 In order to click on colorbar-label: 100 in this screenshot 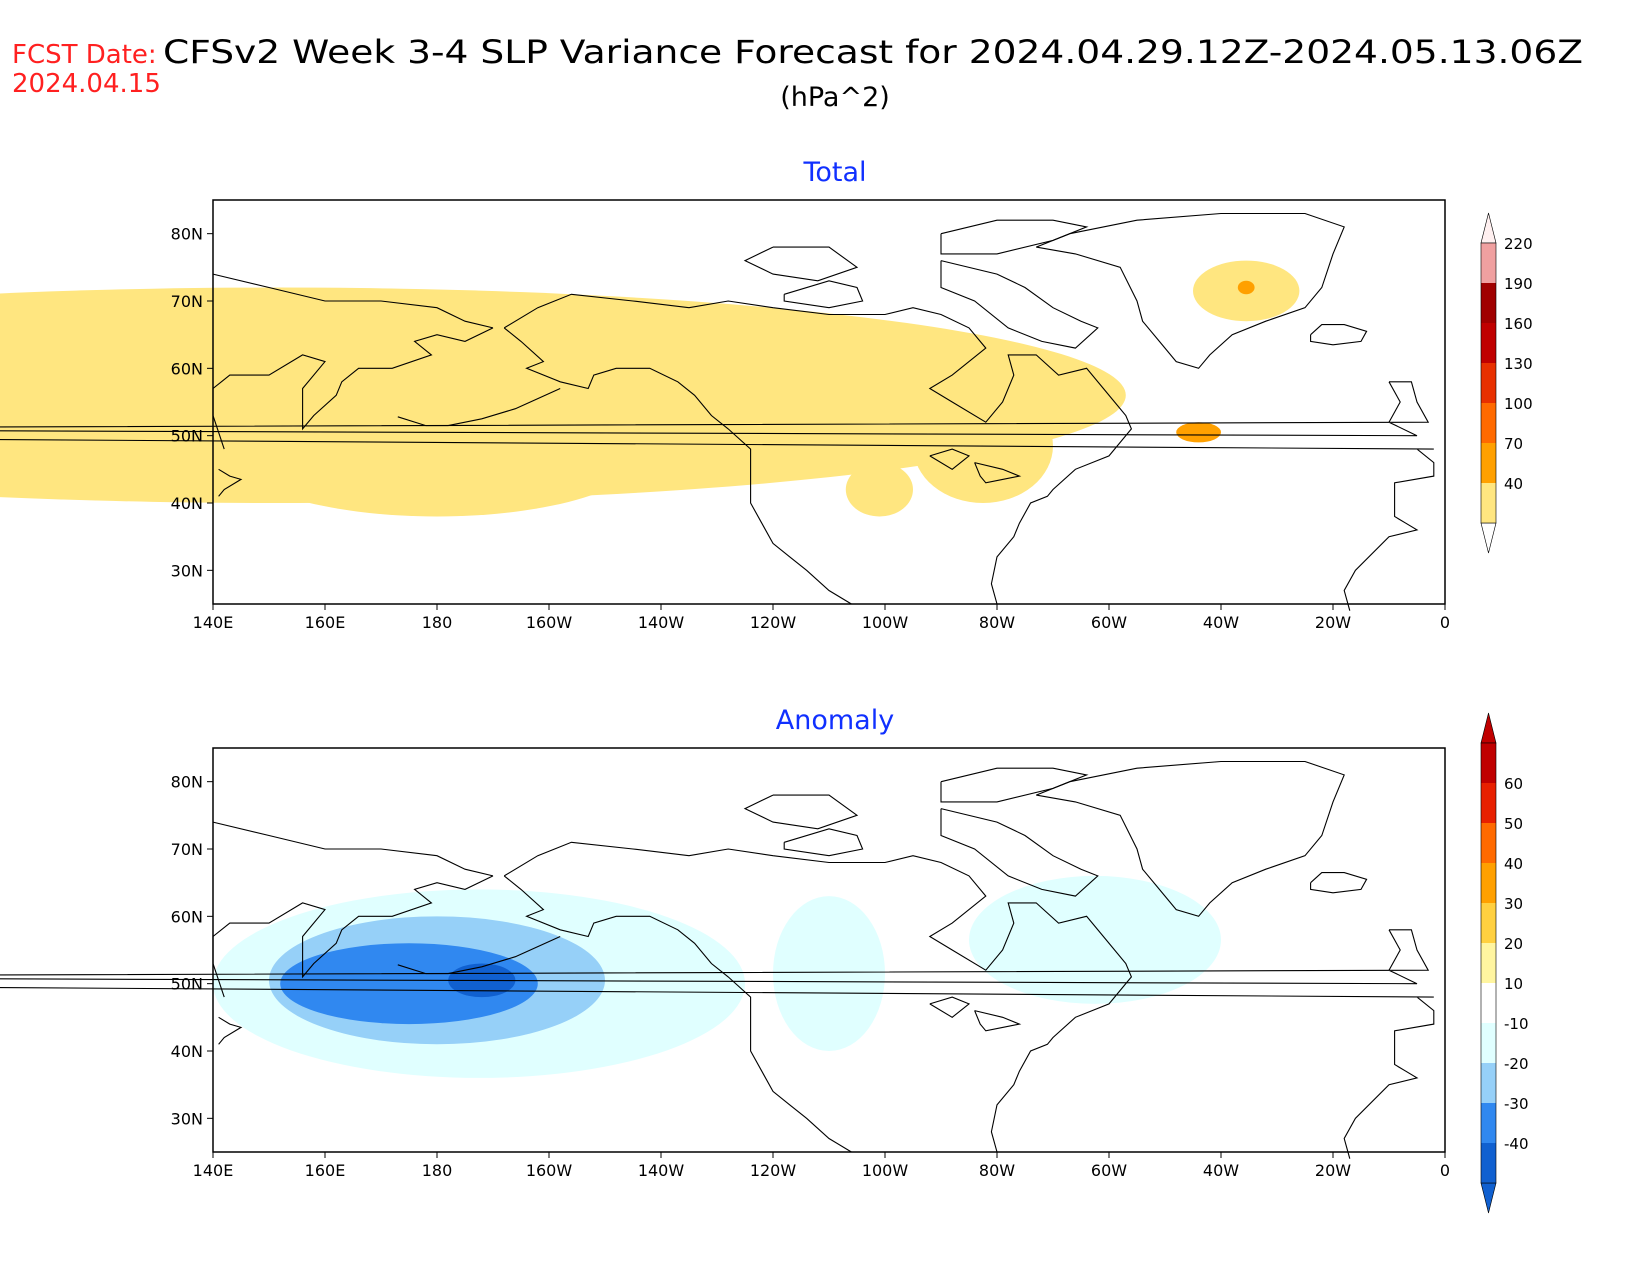, I will do `click(1518, 404)`.